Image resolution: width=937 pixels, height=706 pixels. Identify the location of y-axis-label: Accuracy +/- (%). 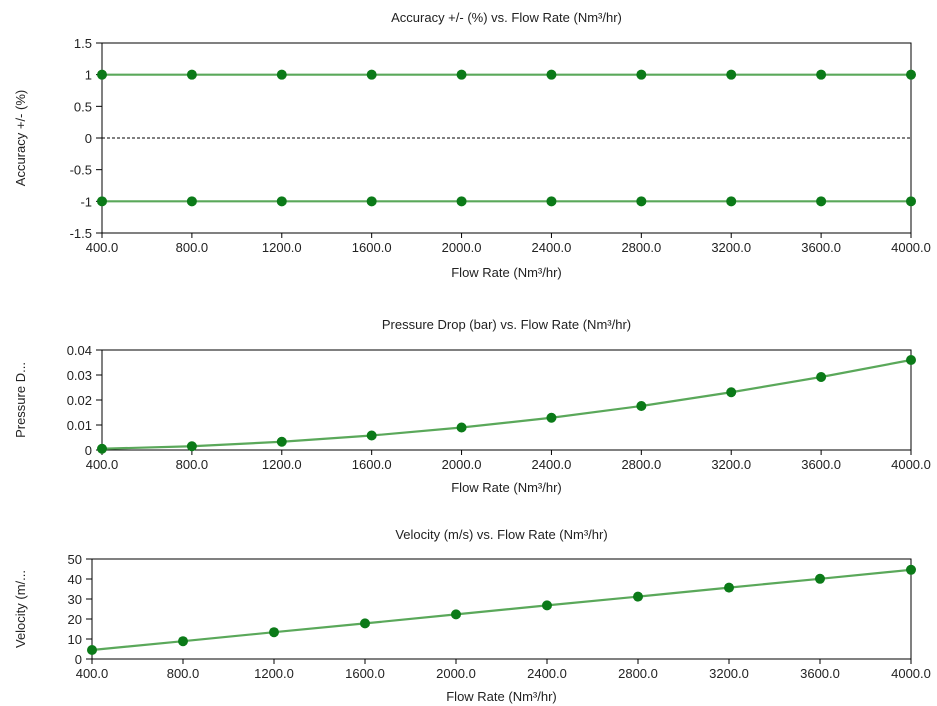
(20, 138).